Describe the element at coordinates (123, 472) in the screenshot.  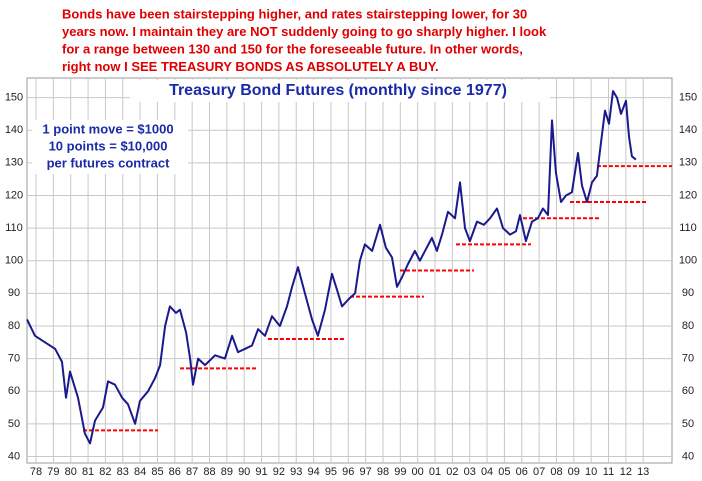
I see `x-tick-label: 83` at that location.